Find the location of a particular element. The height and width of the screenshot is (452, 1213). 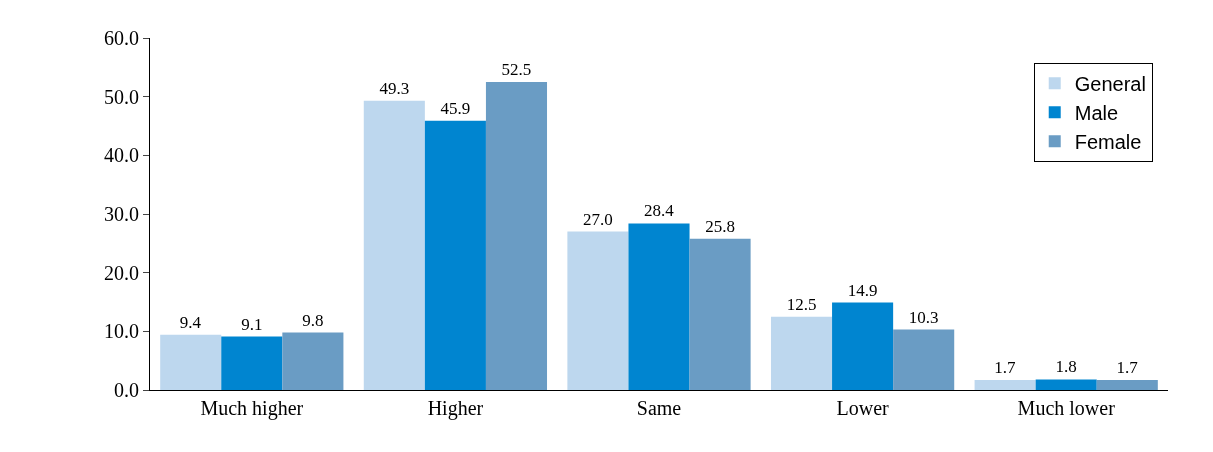

x-tick-label: Much lower is located at coordinates (1066, 408).